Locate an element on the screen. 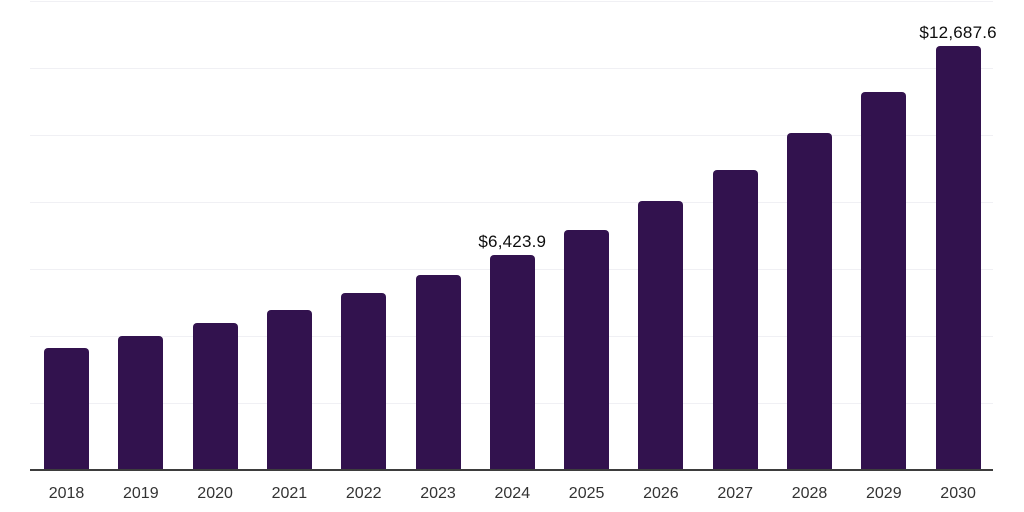 The image size is (1024, 512). bar-2021 is located at coordinates (289, 389).